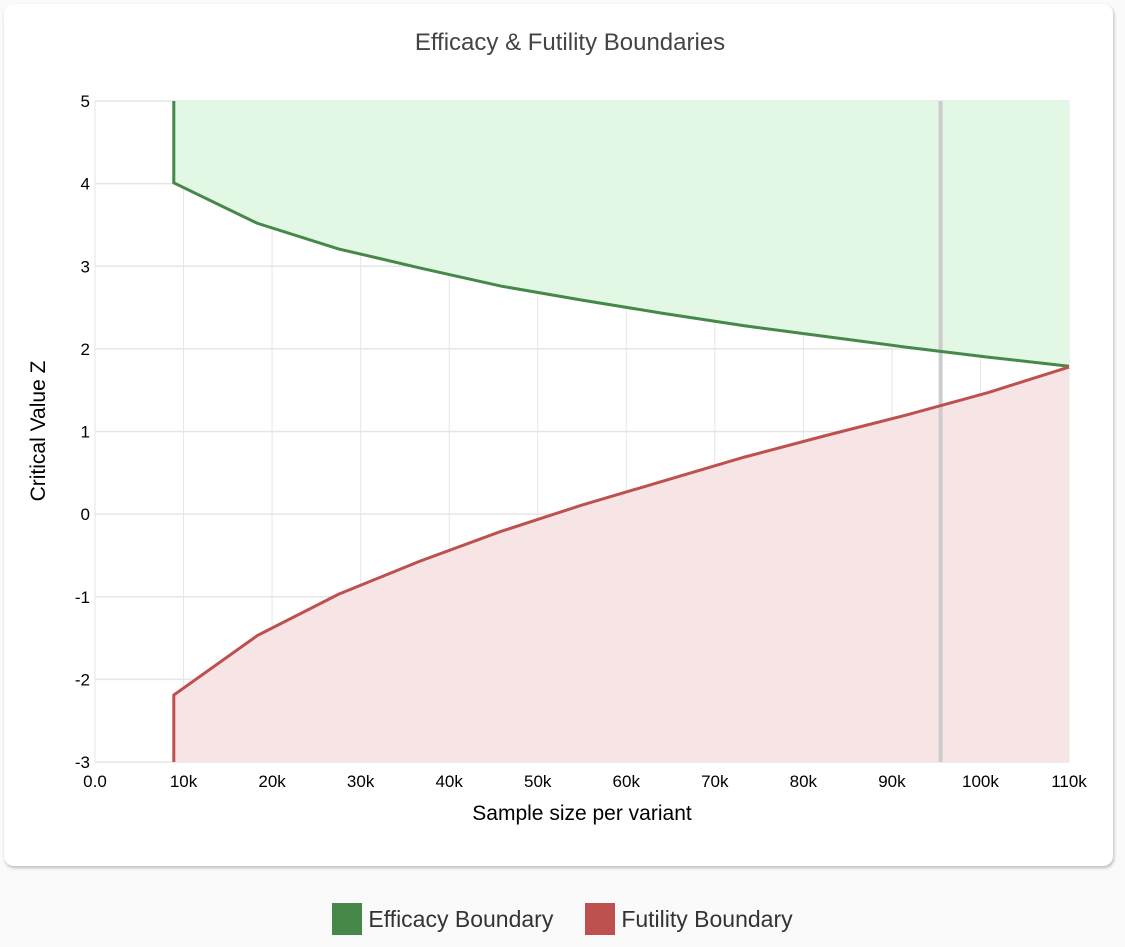 This screenshot has height=947, width=1125. What do you see at coordinates (461, 918) in the screenshot?
I see `legend-label-efficacy: Efficacy Boundary` at bounding box center [461, 918].